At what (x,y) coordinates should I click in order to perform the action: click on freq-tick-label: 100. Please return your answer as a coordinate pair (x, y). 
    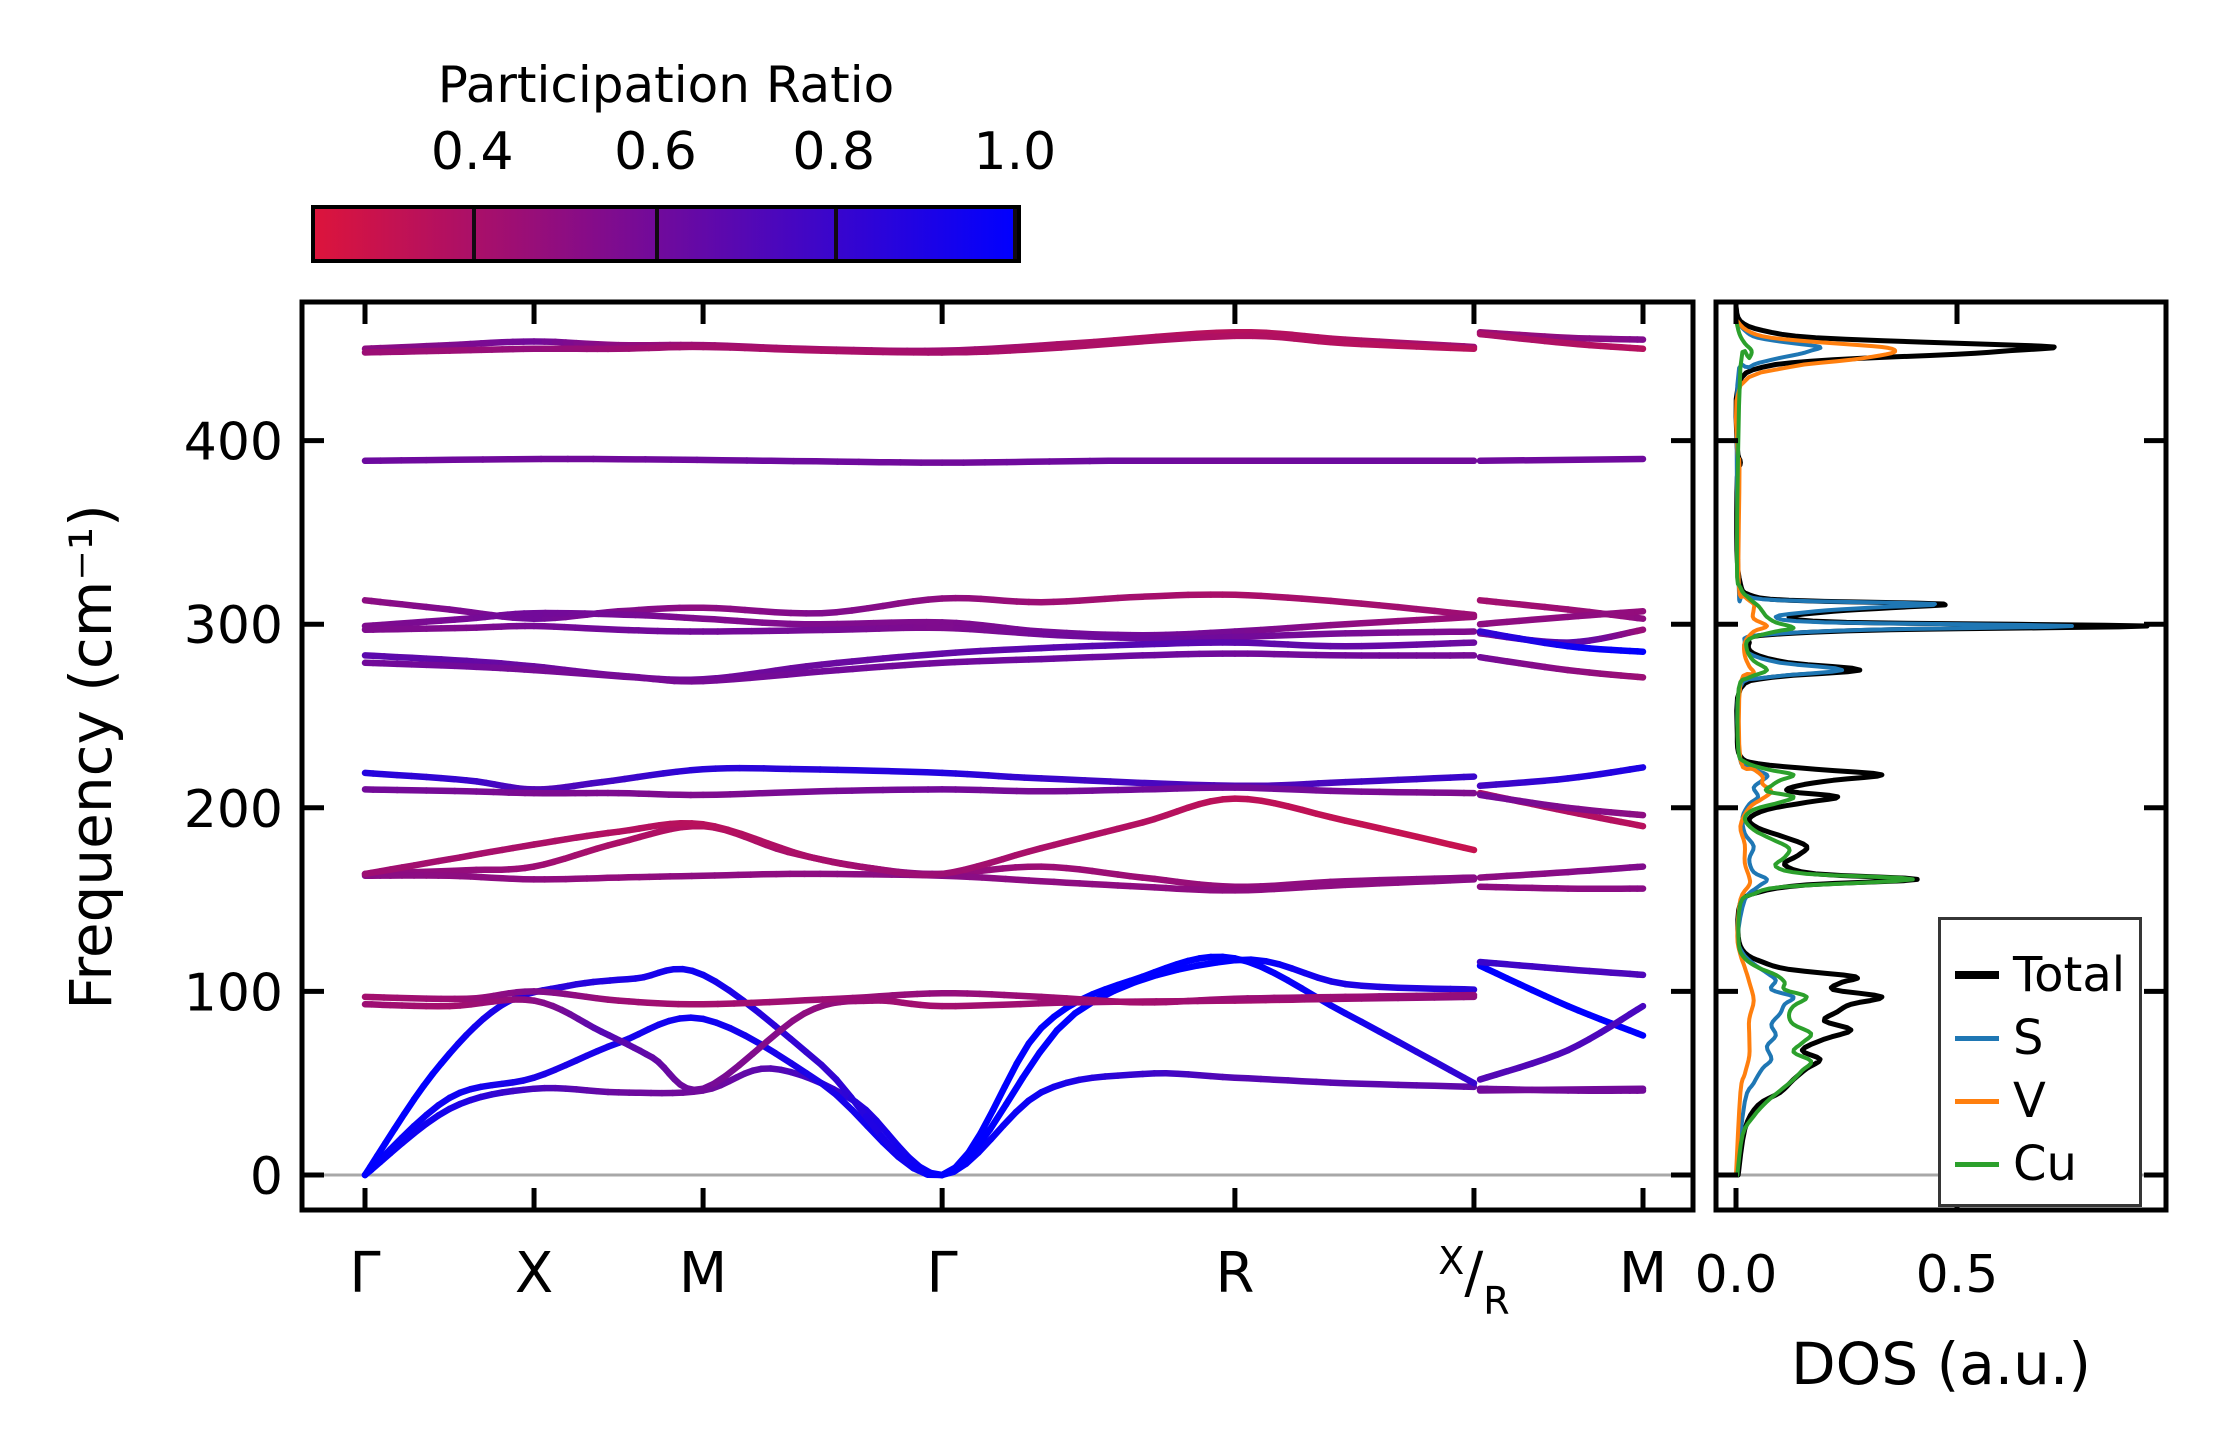
    Looking at the image, I should click on (233, 993).